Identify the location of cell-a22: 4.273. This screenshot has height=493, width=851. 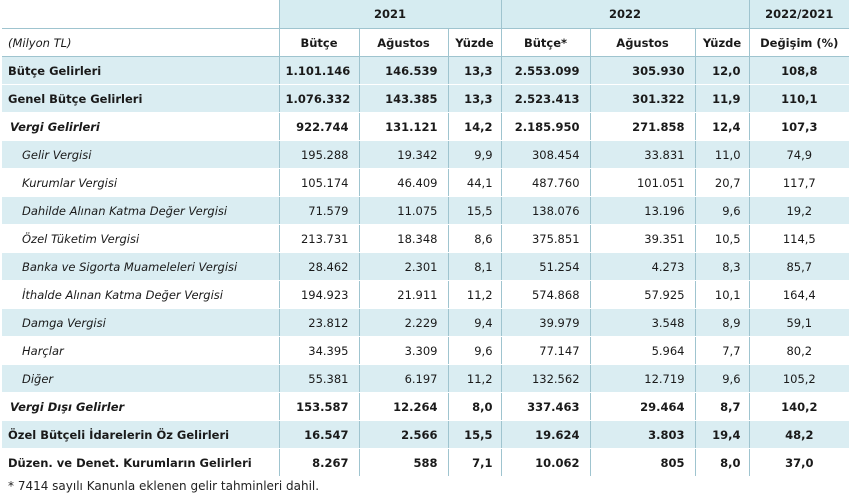
(643, 266).